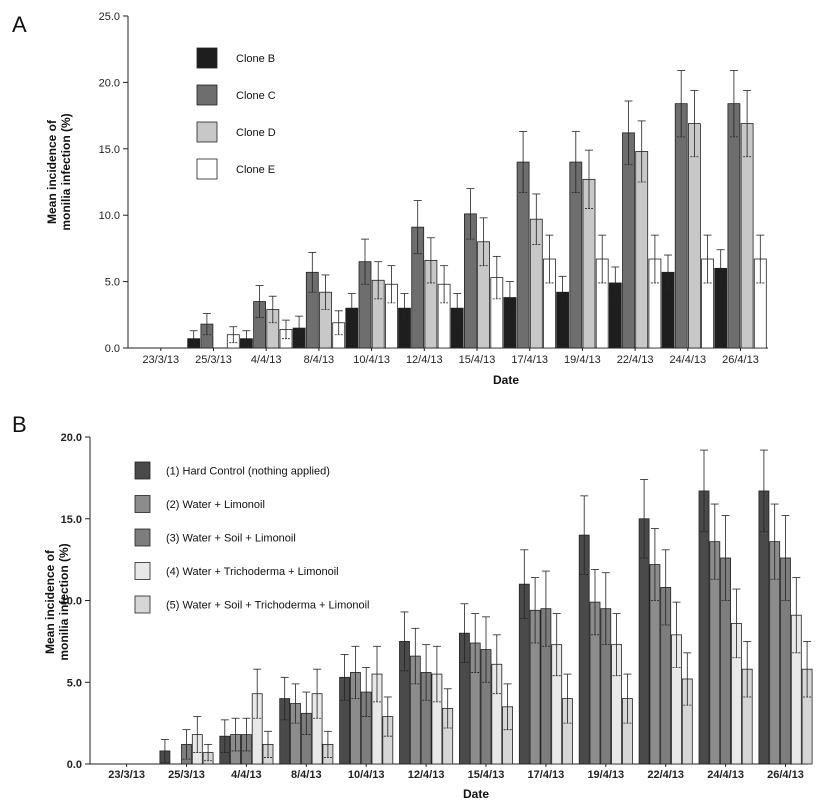  What do you see at coordinates (248, 472) in the screenshot?
I see `legend-label: (1) Hard Control (nothing applied)` at bounding box center [248, 472].